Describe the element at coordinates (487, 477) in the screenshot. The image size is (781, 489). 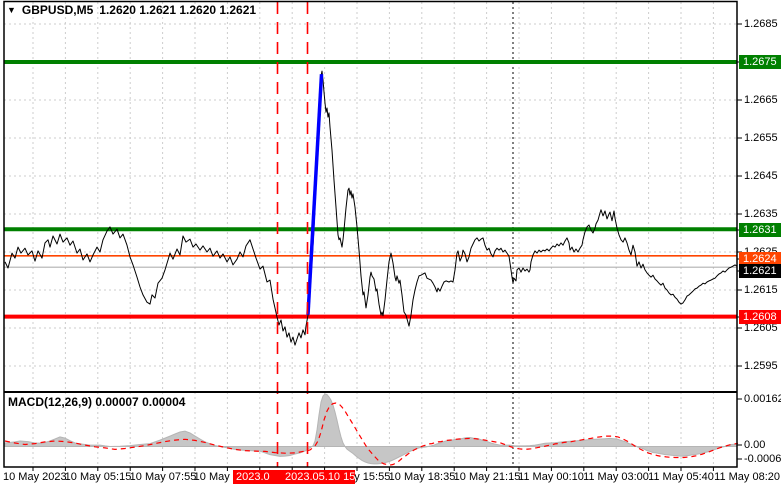
I see `time-axis-label: 10 May 21:15` at that location.